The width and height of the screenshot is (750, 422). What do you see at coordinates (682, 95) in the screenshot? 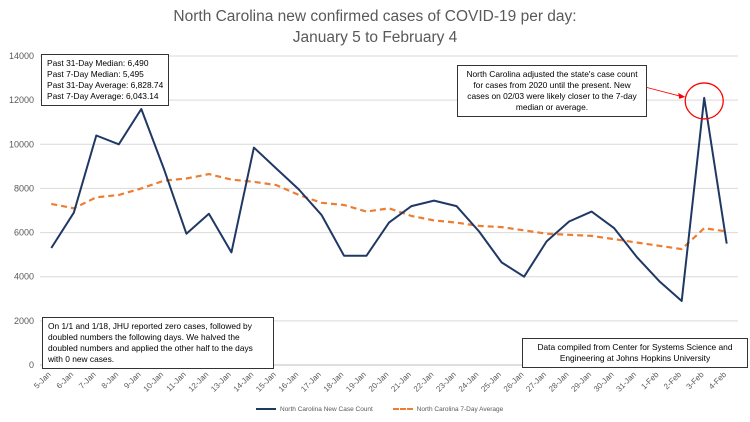
I see `annotation-arrowhead` at bounding box center [682, 95].